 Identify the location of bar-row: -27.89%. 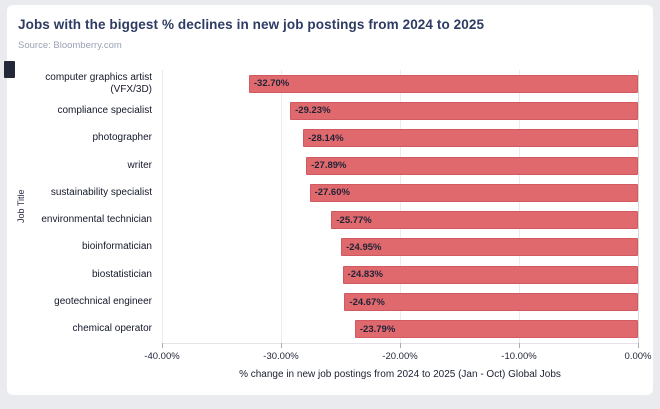
(400, 165).